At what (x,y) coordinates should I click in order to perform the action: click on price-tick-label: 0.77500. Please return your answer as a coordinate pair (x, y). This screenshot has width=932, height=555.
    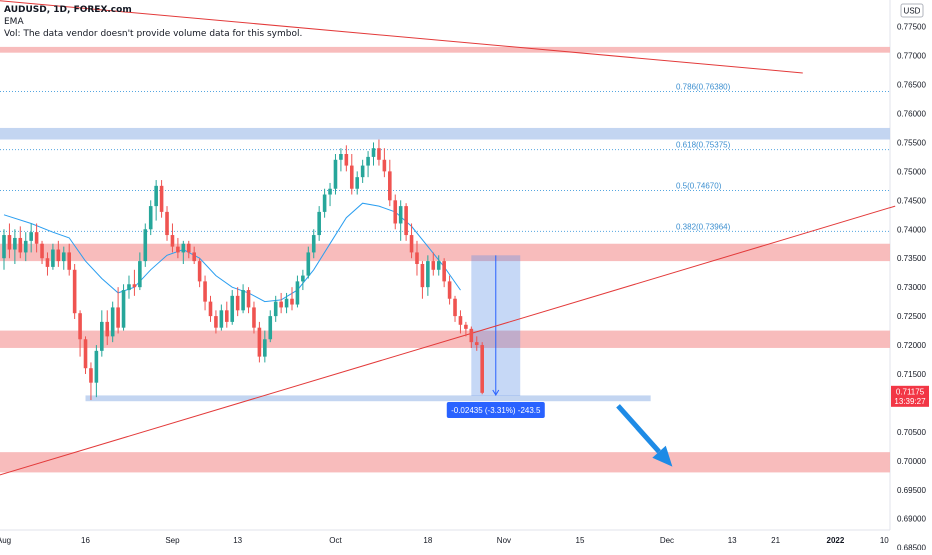
    Looking at the image, I should click on (911, 27).